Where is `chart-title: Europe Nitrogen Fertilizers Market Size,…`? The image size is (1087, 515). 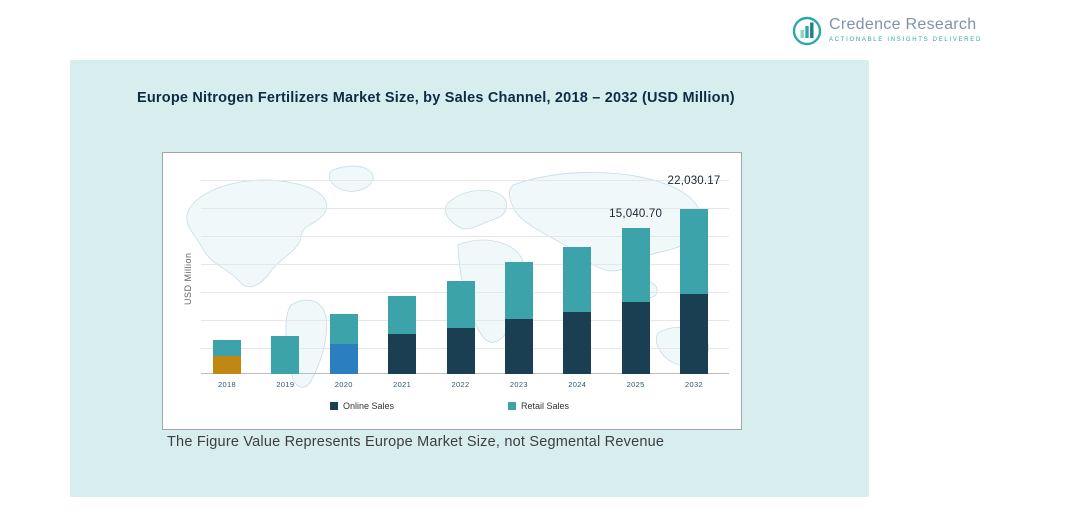
chart-title: Europe Nitrogen Fertilizers Market Size,… is located at coordinates (436, 98).